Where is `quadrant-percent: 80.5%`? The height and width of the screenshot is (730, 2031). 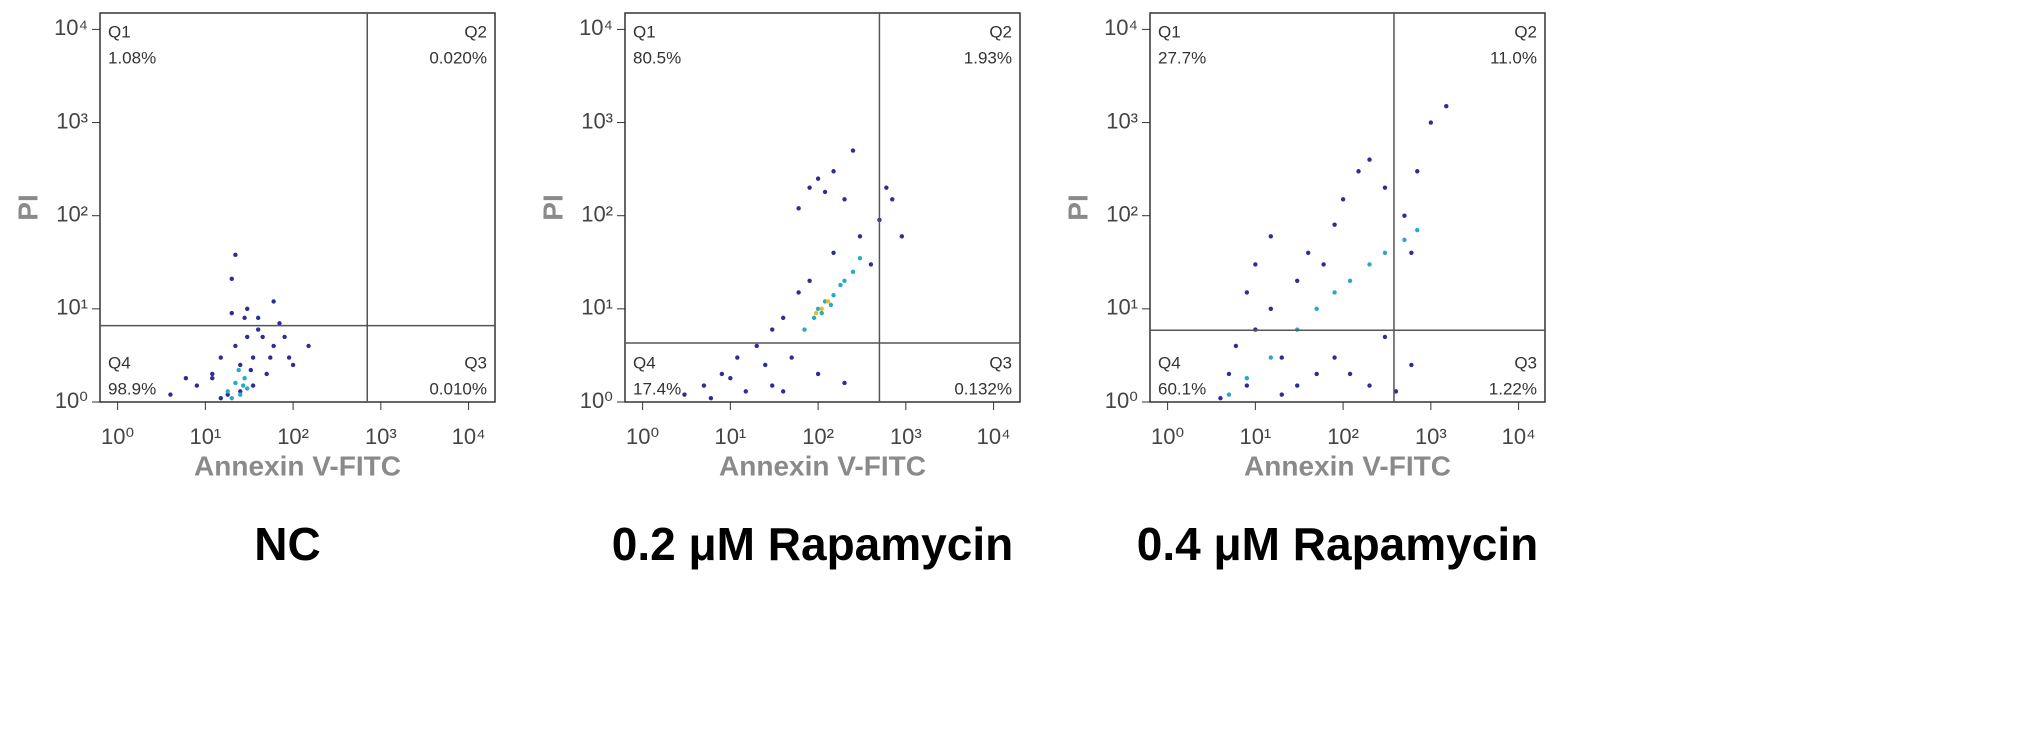
quadrant-percent: 80.5% is located at coordinates (657, 57).